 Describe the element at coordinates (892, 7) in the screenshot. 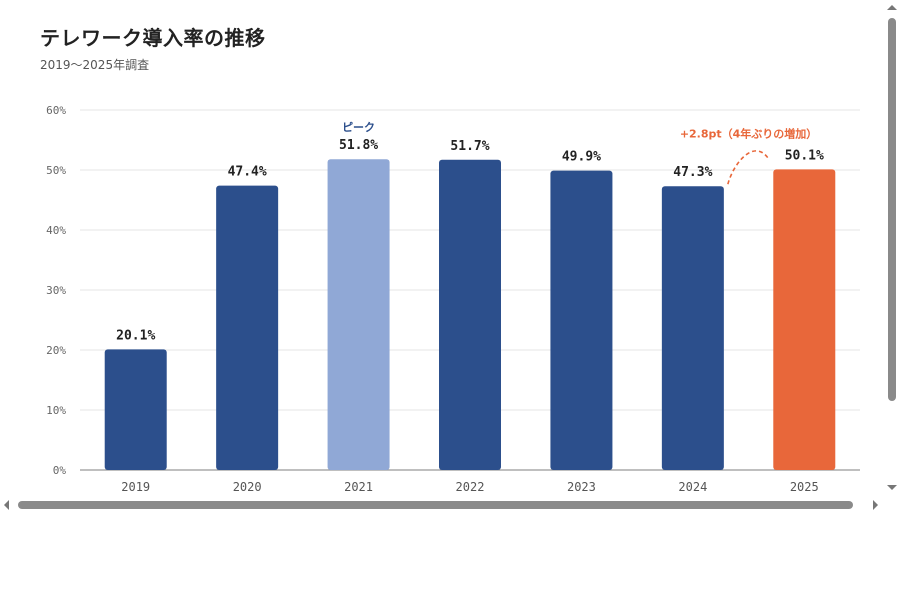

I see `scroll-up-arrow-icon` at that location.